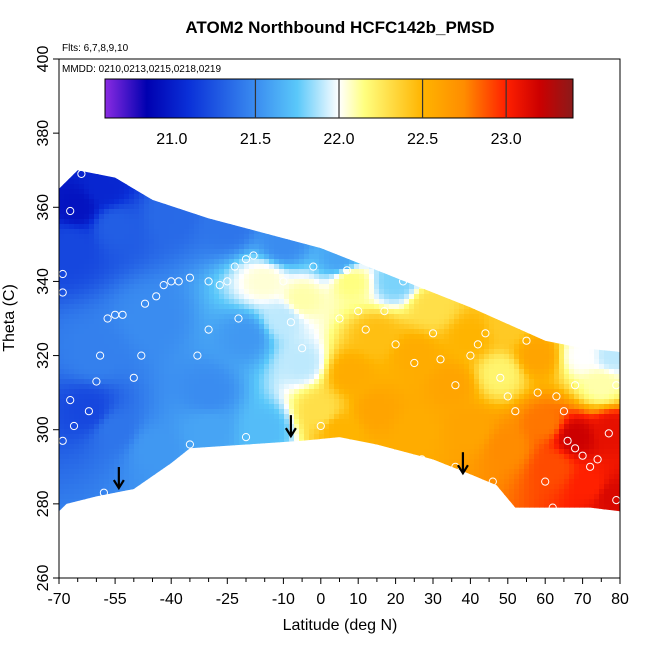  What do you see at coordinates (471, 599) in the screenshot?
I see `x-tick-label: 40` at bounding box center [471, 599].